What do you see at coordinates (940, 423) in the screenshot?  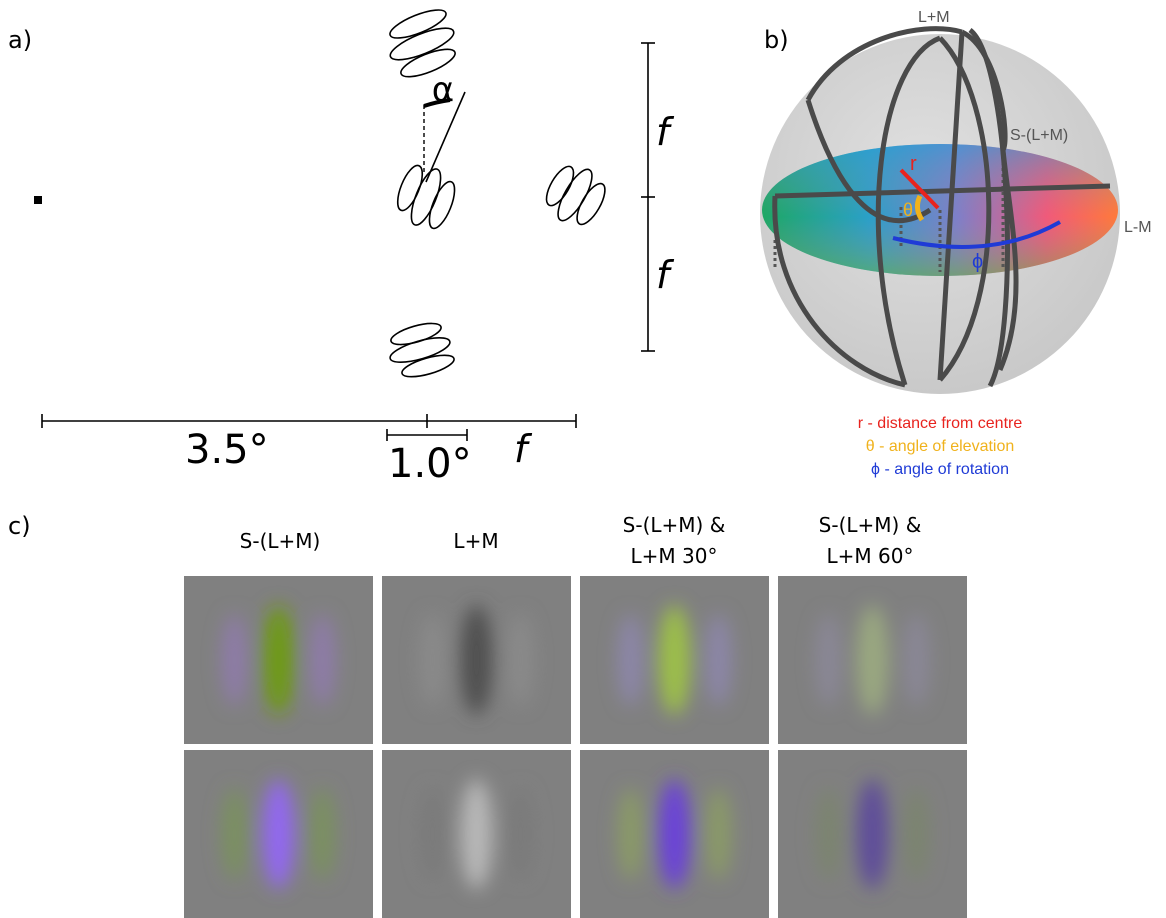 I see `legend-r: r - distance from centre` at bounding box center [940, 423].